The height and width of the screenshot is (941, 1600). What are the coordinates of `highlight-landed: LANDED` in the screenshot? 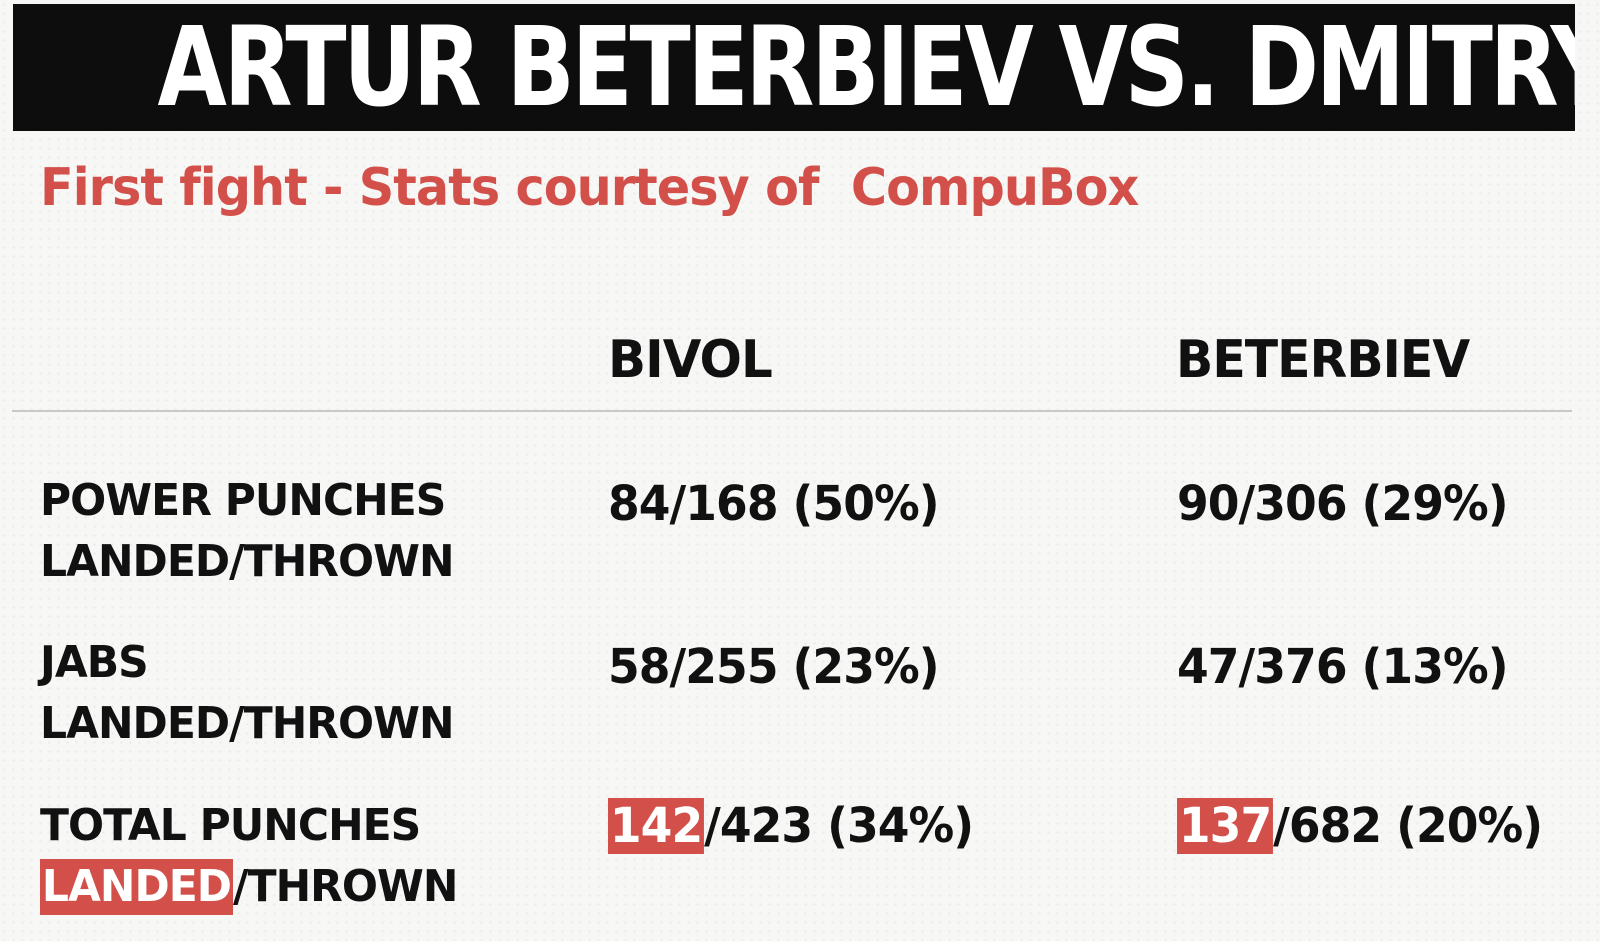 It's located at (137, 887).